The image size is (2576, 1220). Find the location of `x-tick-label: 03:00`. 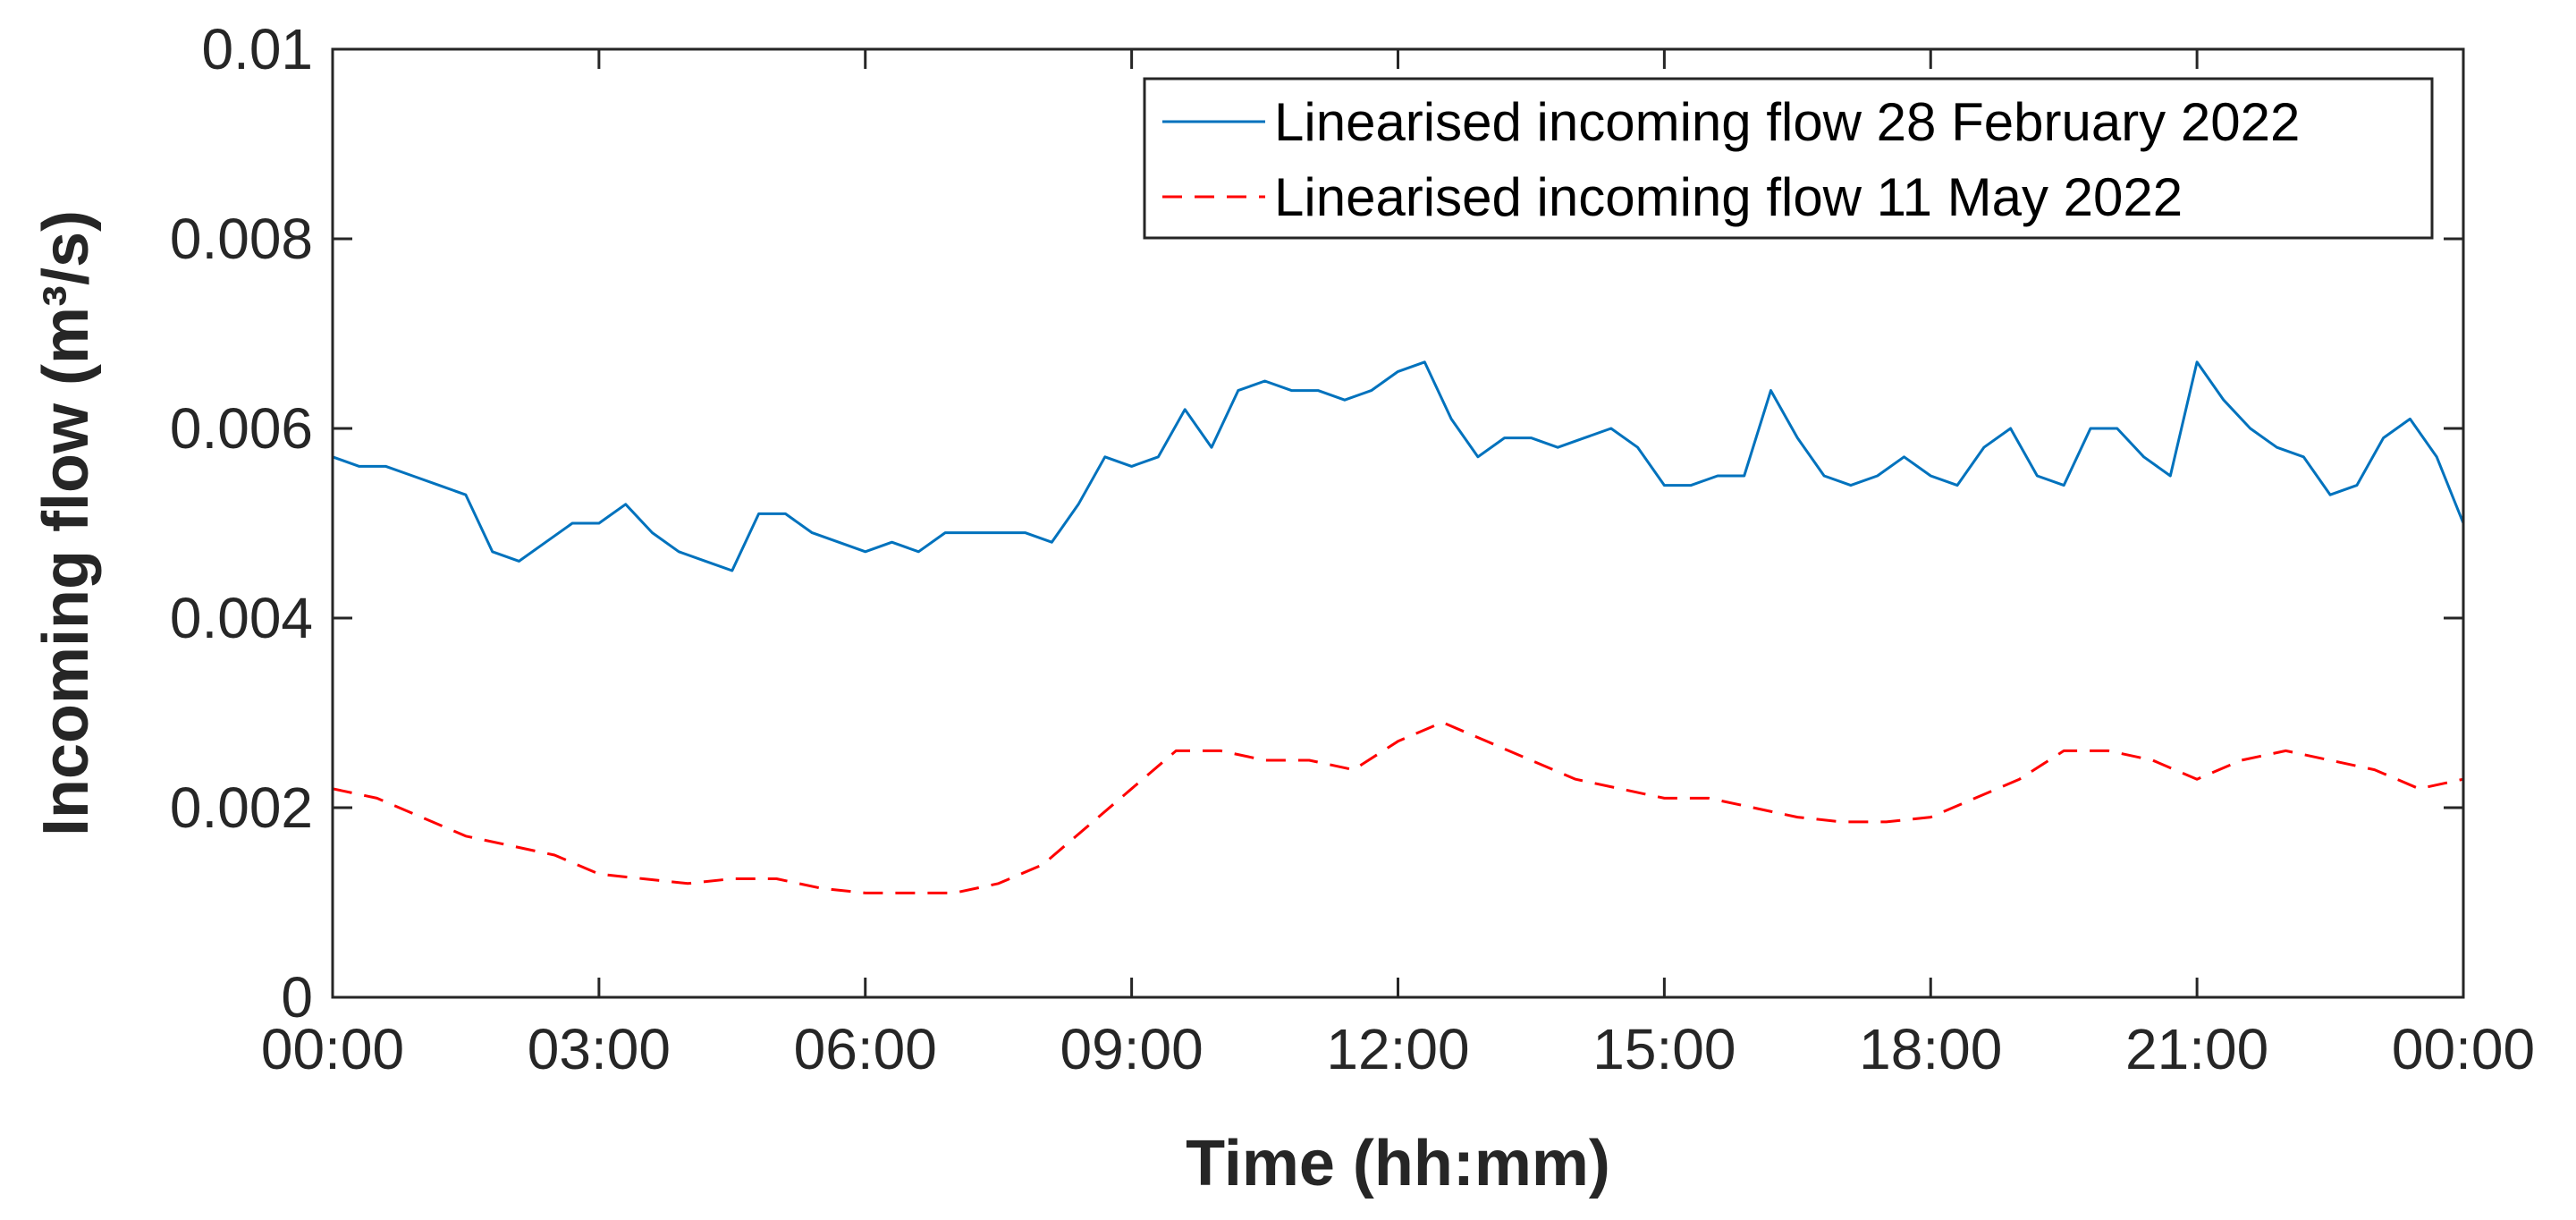

x-tick-label: 03:00 is located at coordinates (599, 1049).